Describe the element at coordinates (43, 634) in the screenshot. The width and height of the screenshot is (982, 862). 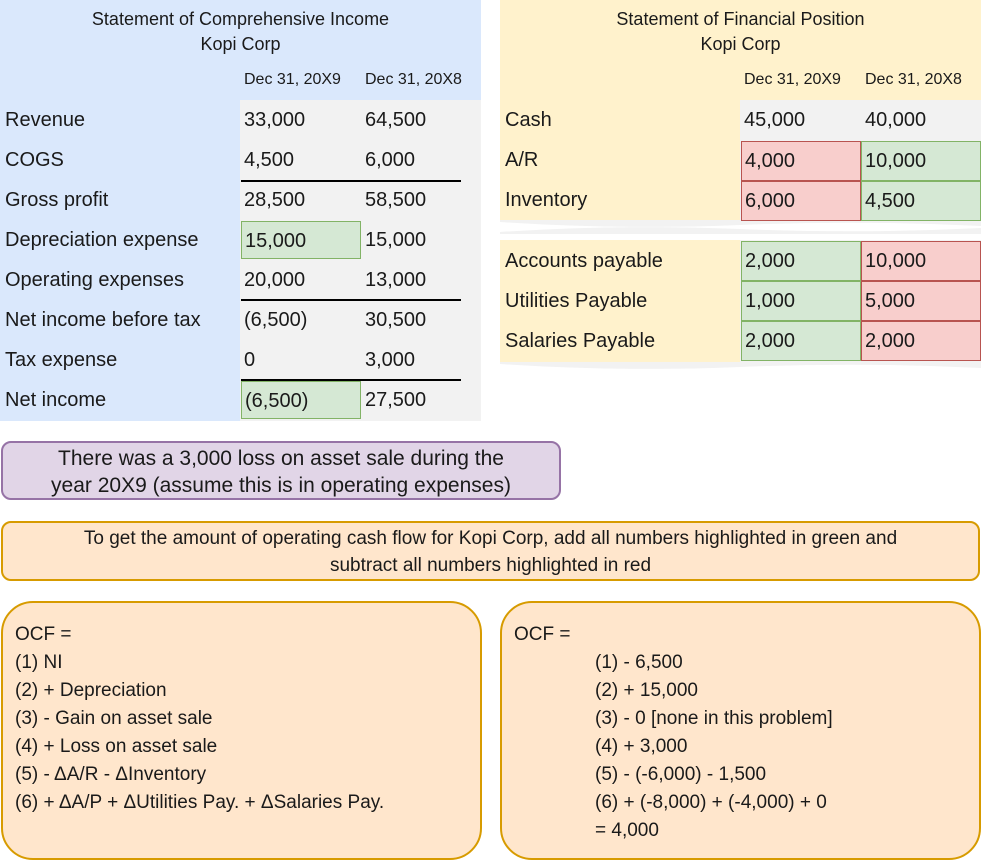
I see `ocf-formula-heading: OCF =` at that location.